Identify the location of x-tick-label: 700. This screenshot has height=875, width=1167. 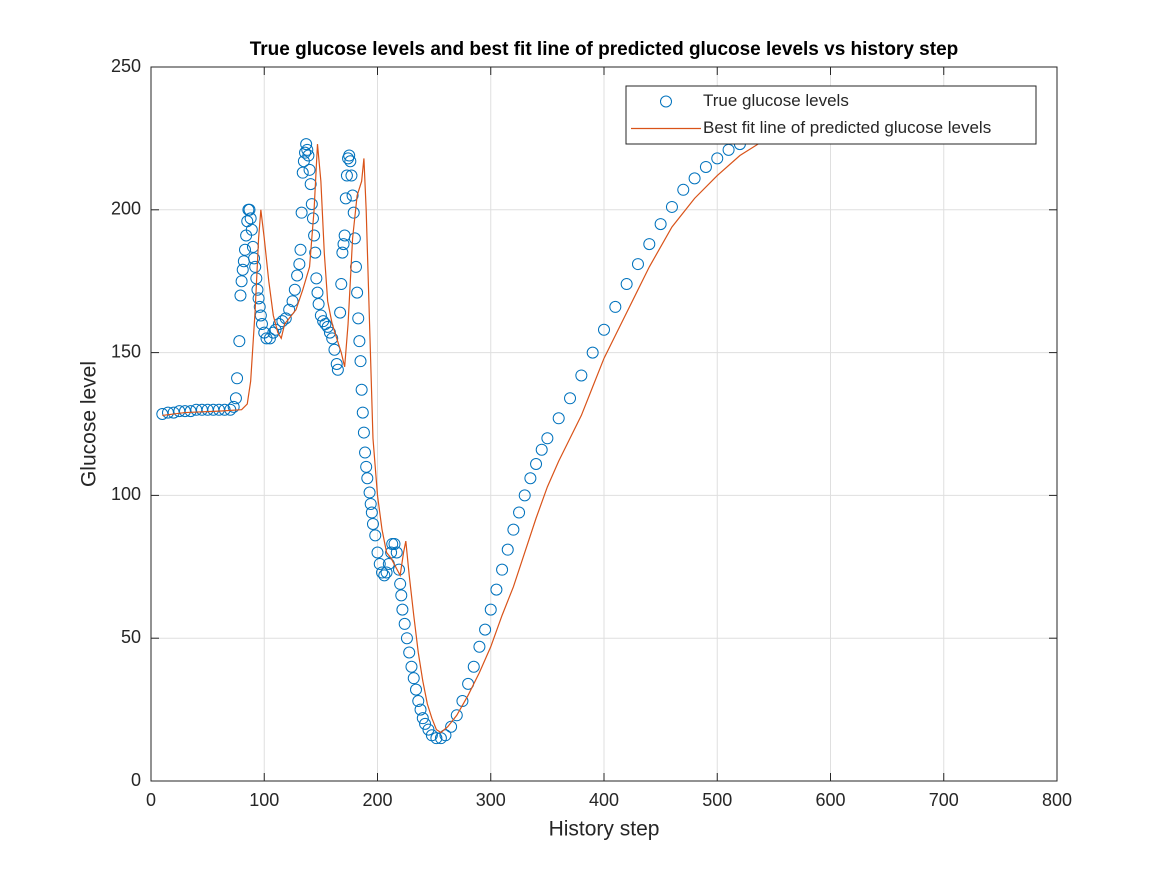
(944, 800).